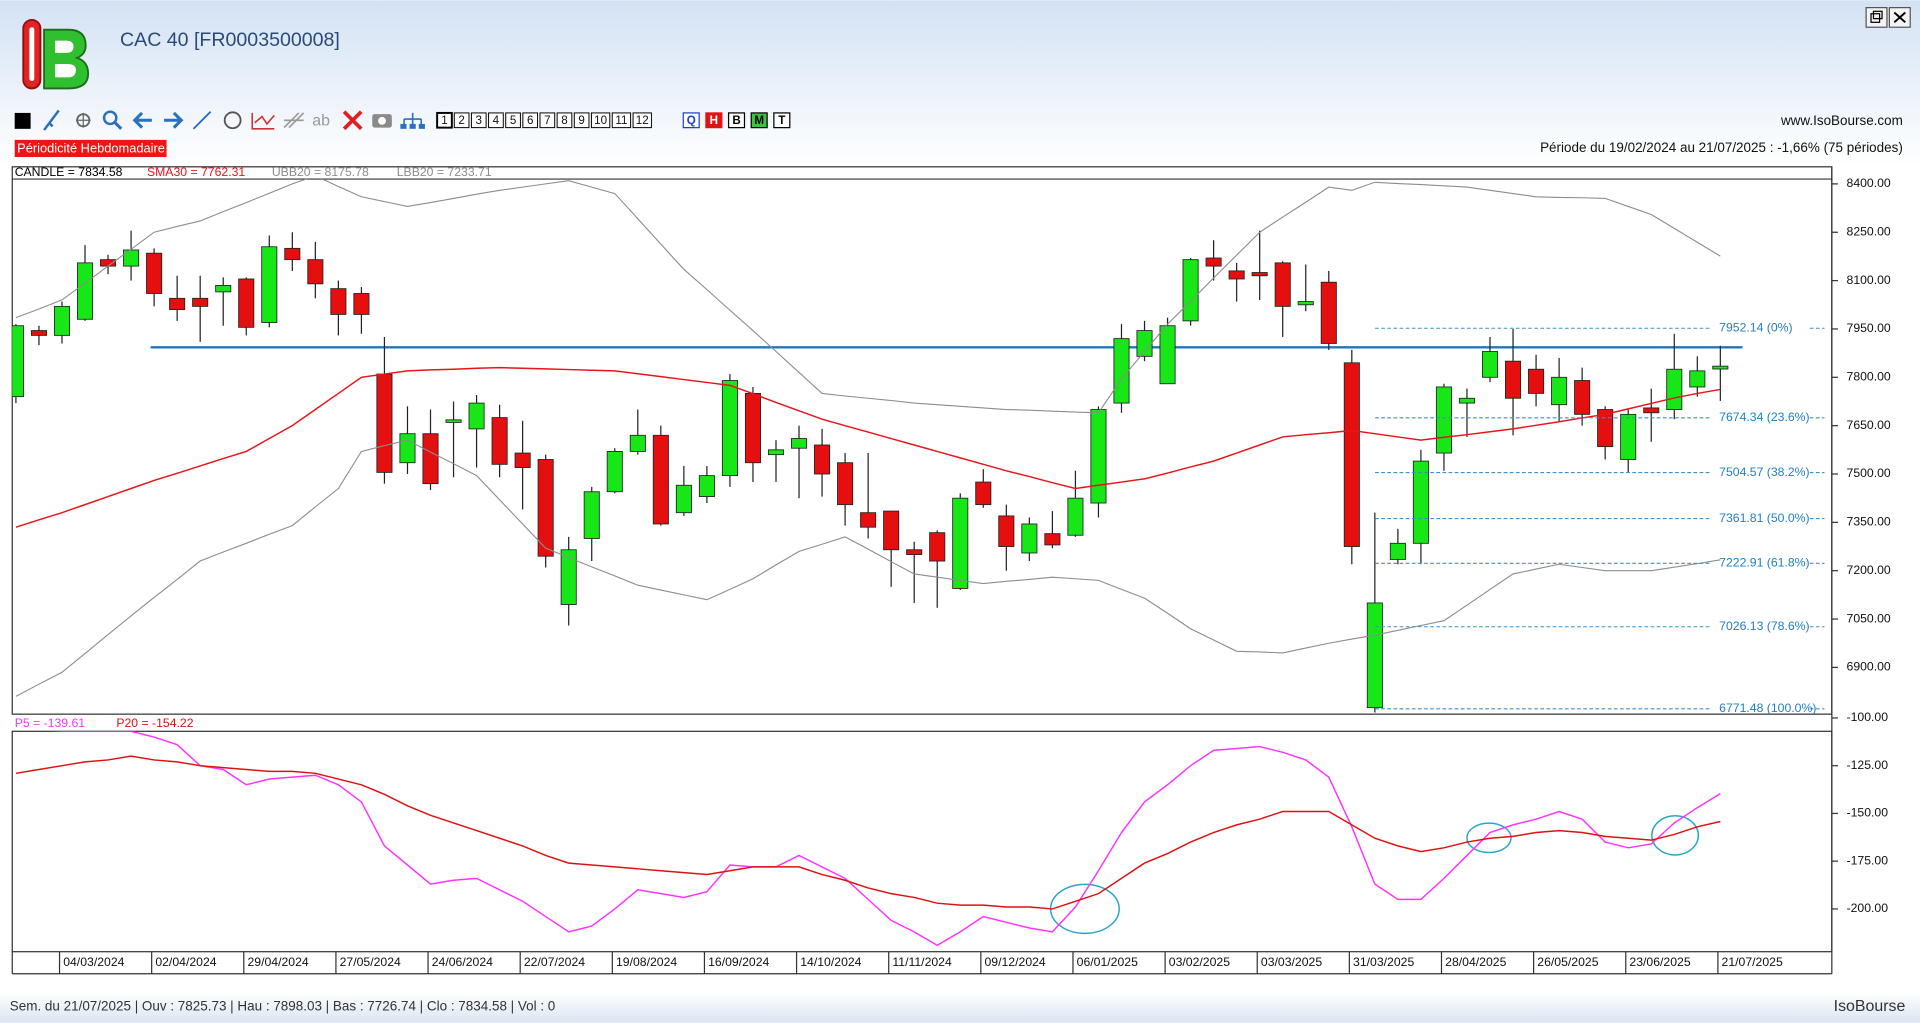 The width and height of the screenshot is (1920, 1023). What do you see at coordinates (174, 120) in the screenshot?
I see `forward-tool` at bounding box center [174, 120].